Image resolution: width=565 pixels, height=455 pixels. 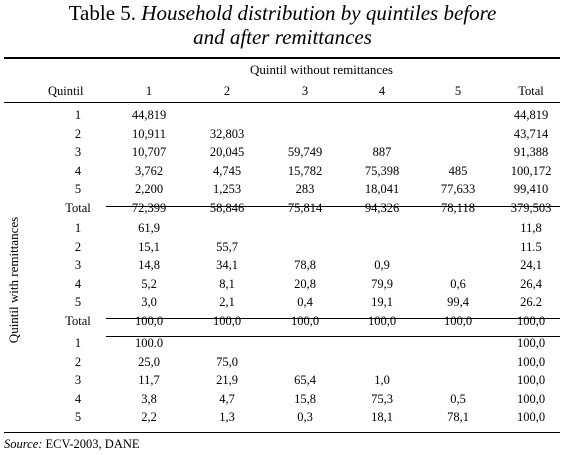 I want to click on column-header-3: 3, so click(x=305, y=91).